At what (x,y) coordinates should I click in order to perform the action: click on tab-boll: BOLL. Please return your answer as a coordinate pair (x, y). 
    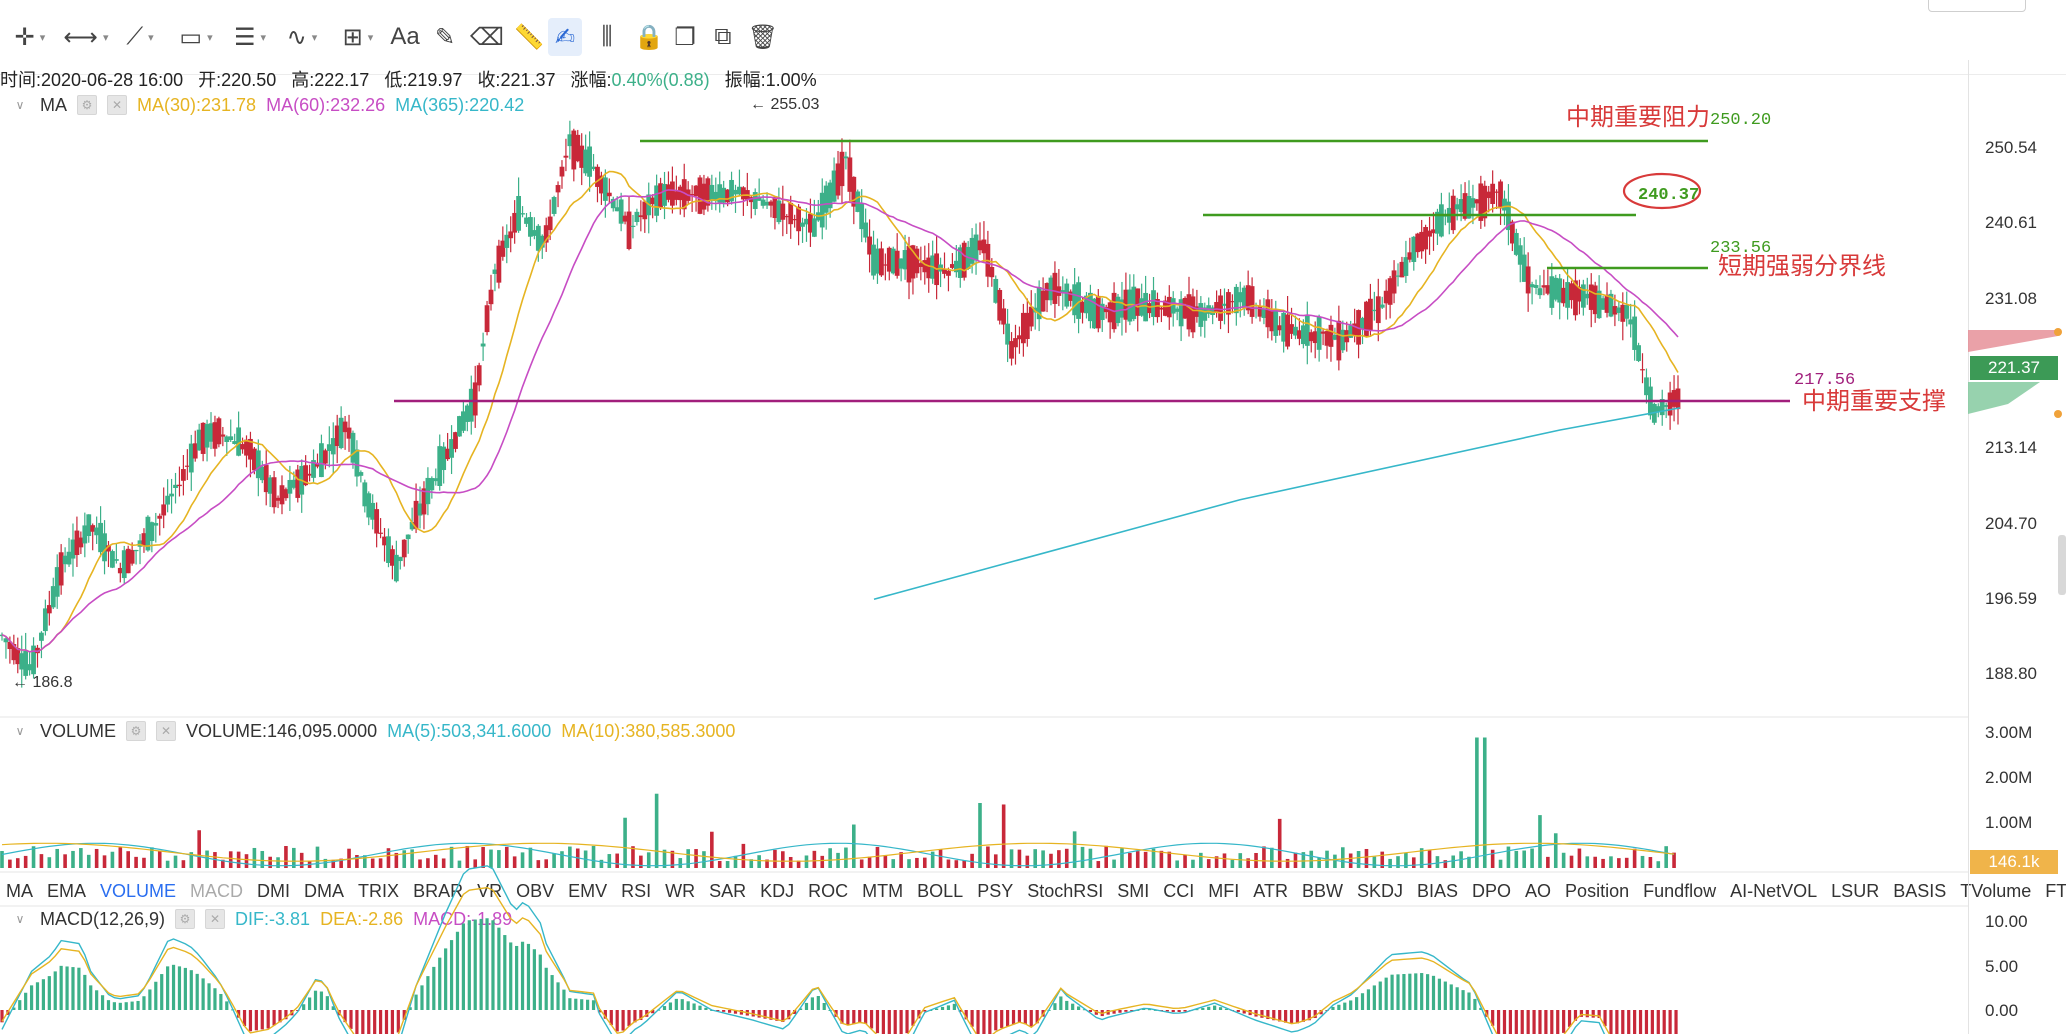
    Looking at the image, I should click on (940, 890).